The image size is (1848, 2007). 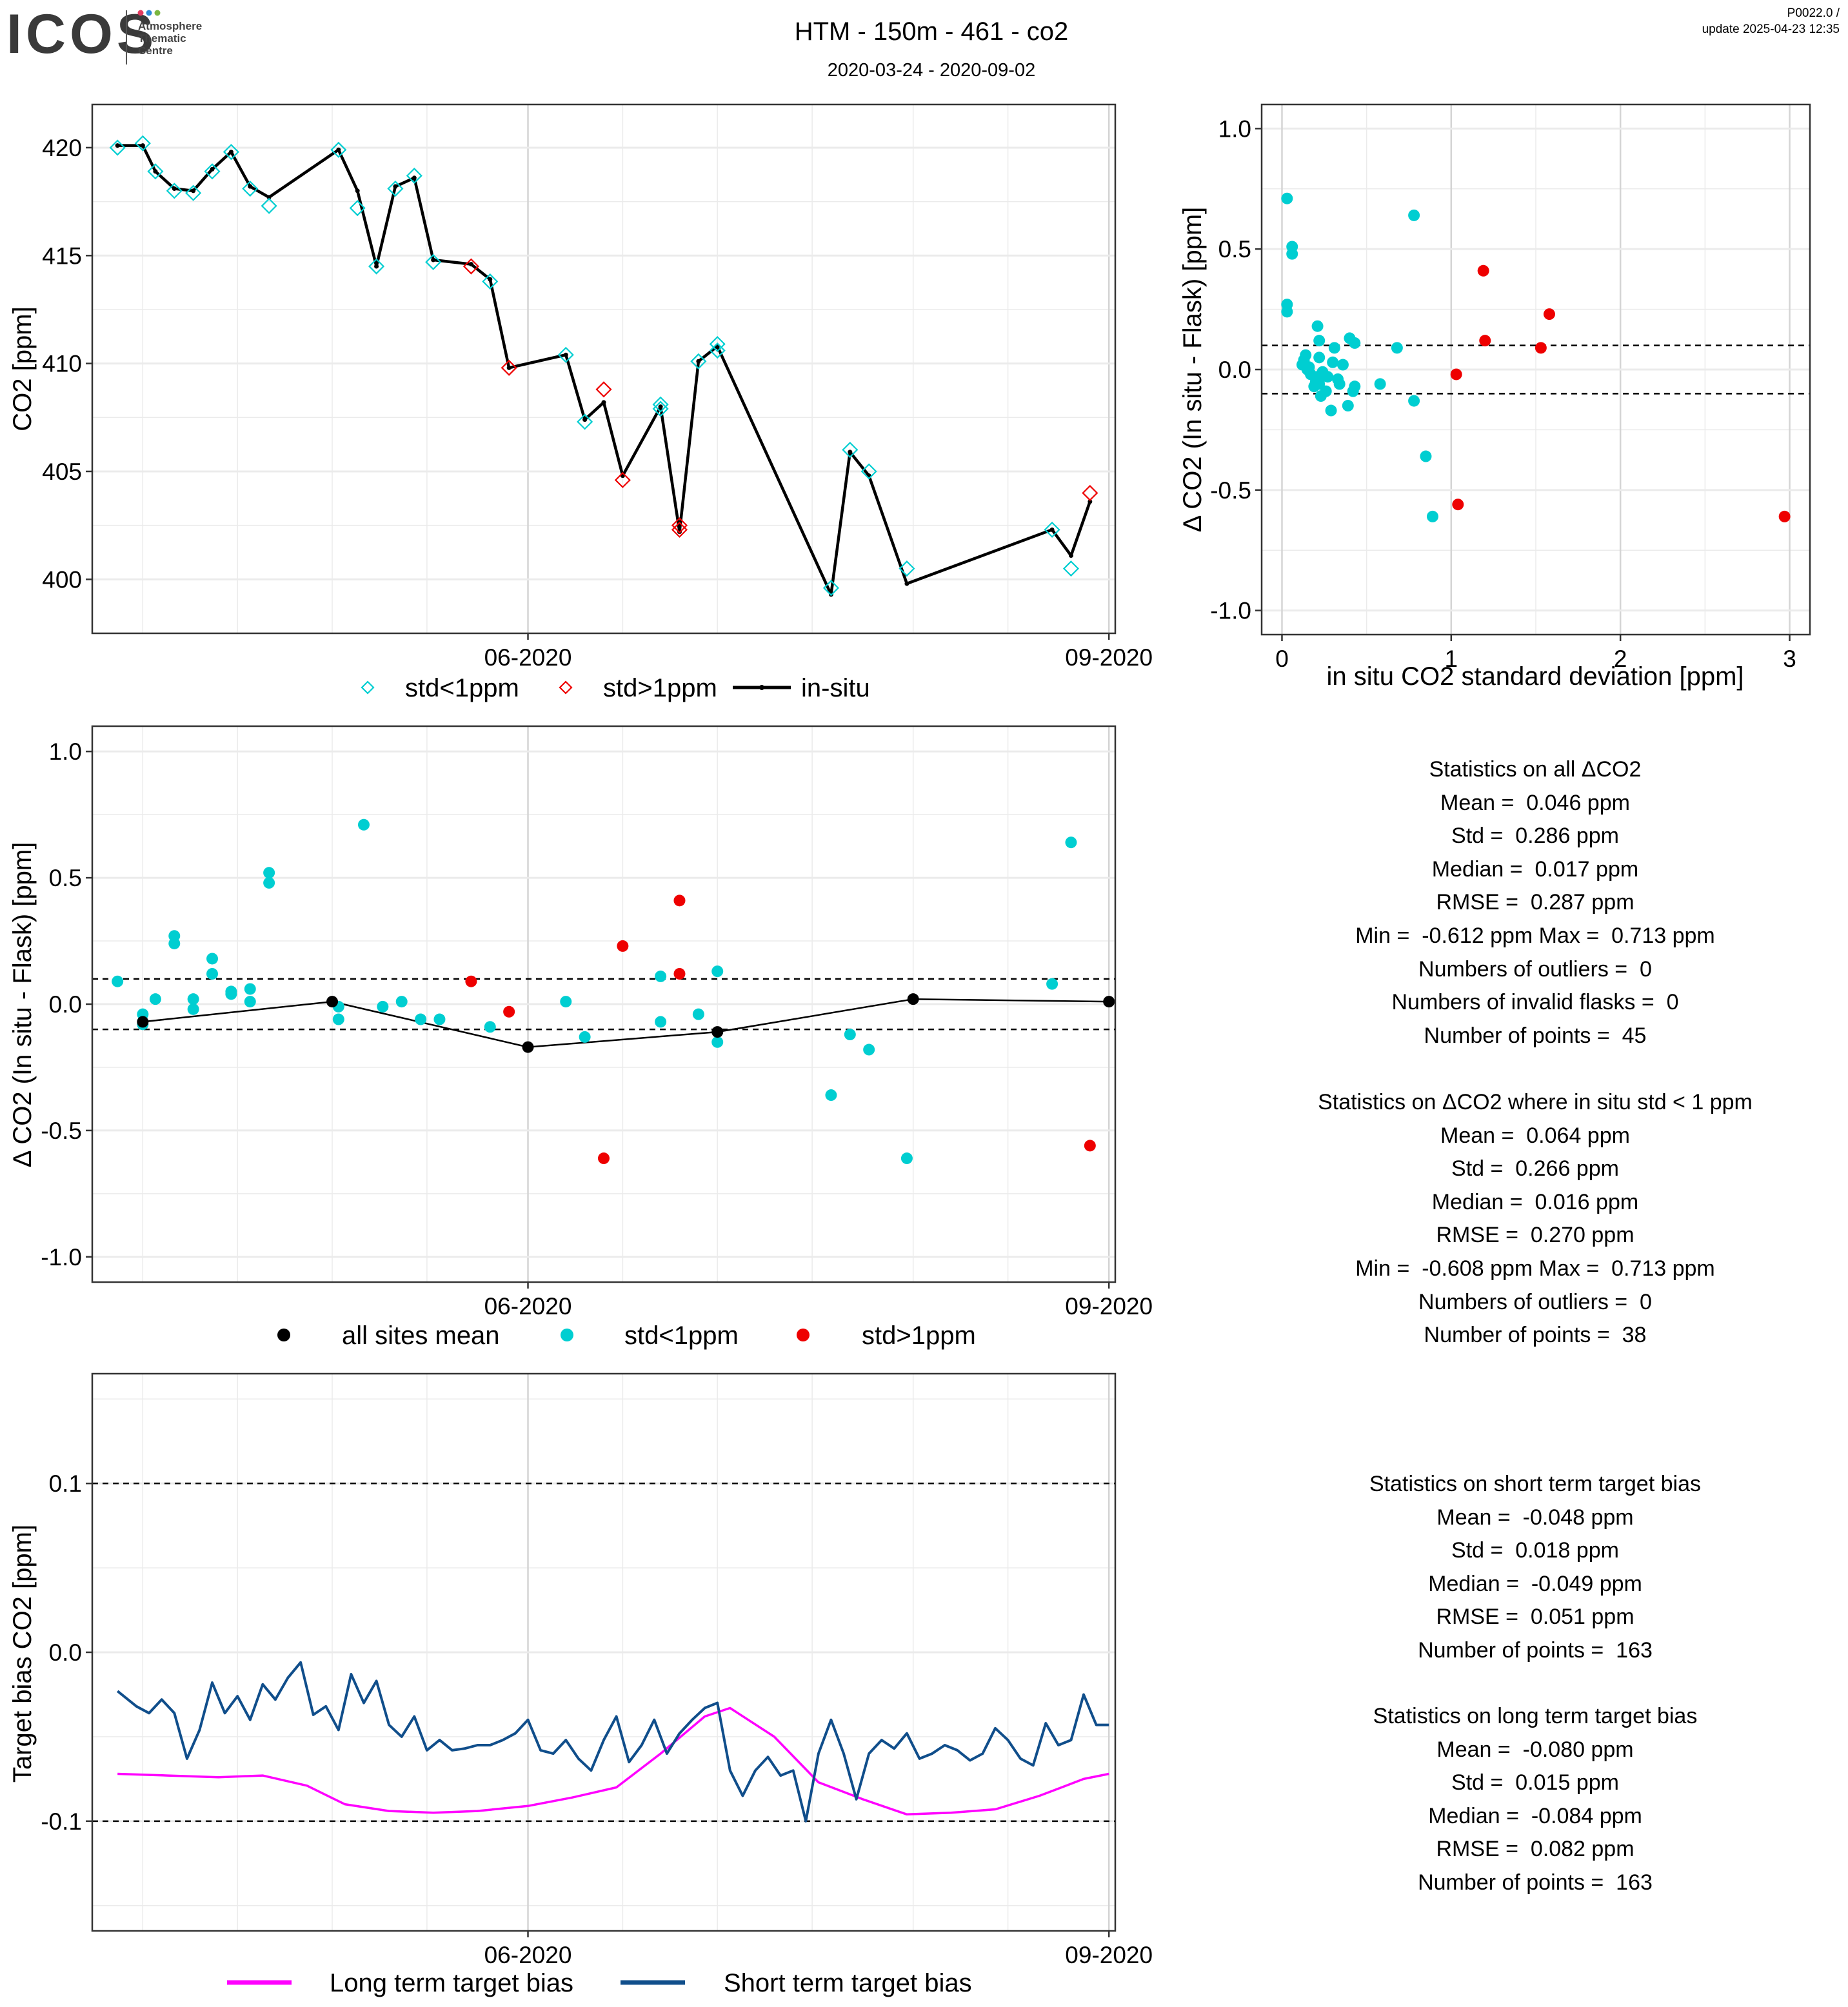 What do you see at coordinates (283, 1335) in the screenshot?
I see `legend-key-all-sites-mean` at bounding box center [283, 1335].